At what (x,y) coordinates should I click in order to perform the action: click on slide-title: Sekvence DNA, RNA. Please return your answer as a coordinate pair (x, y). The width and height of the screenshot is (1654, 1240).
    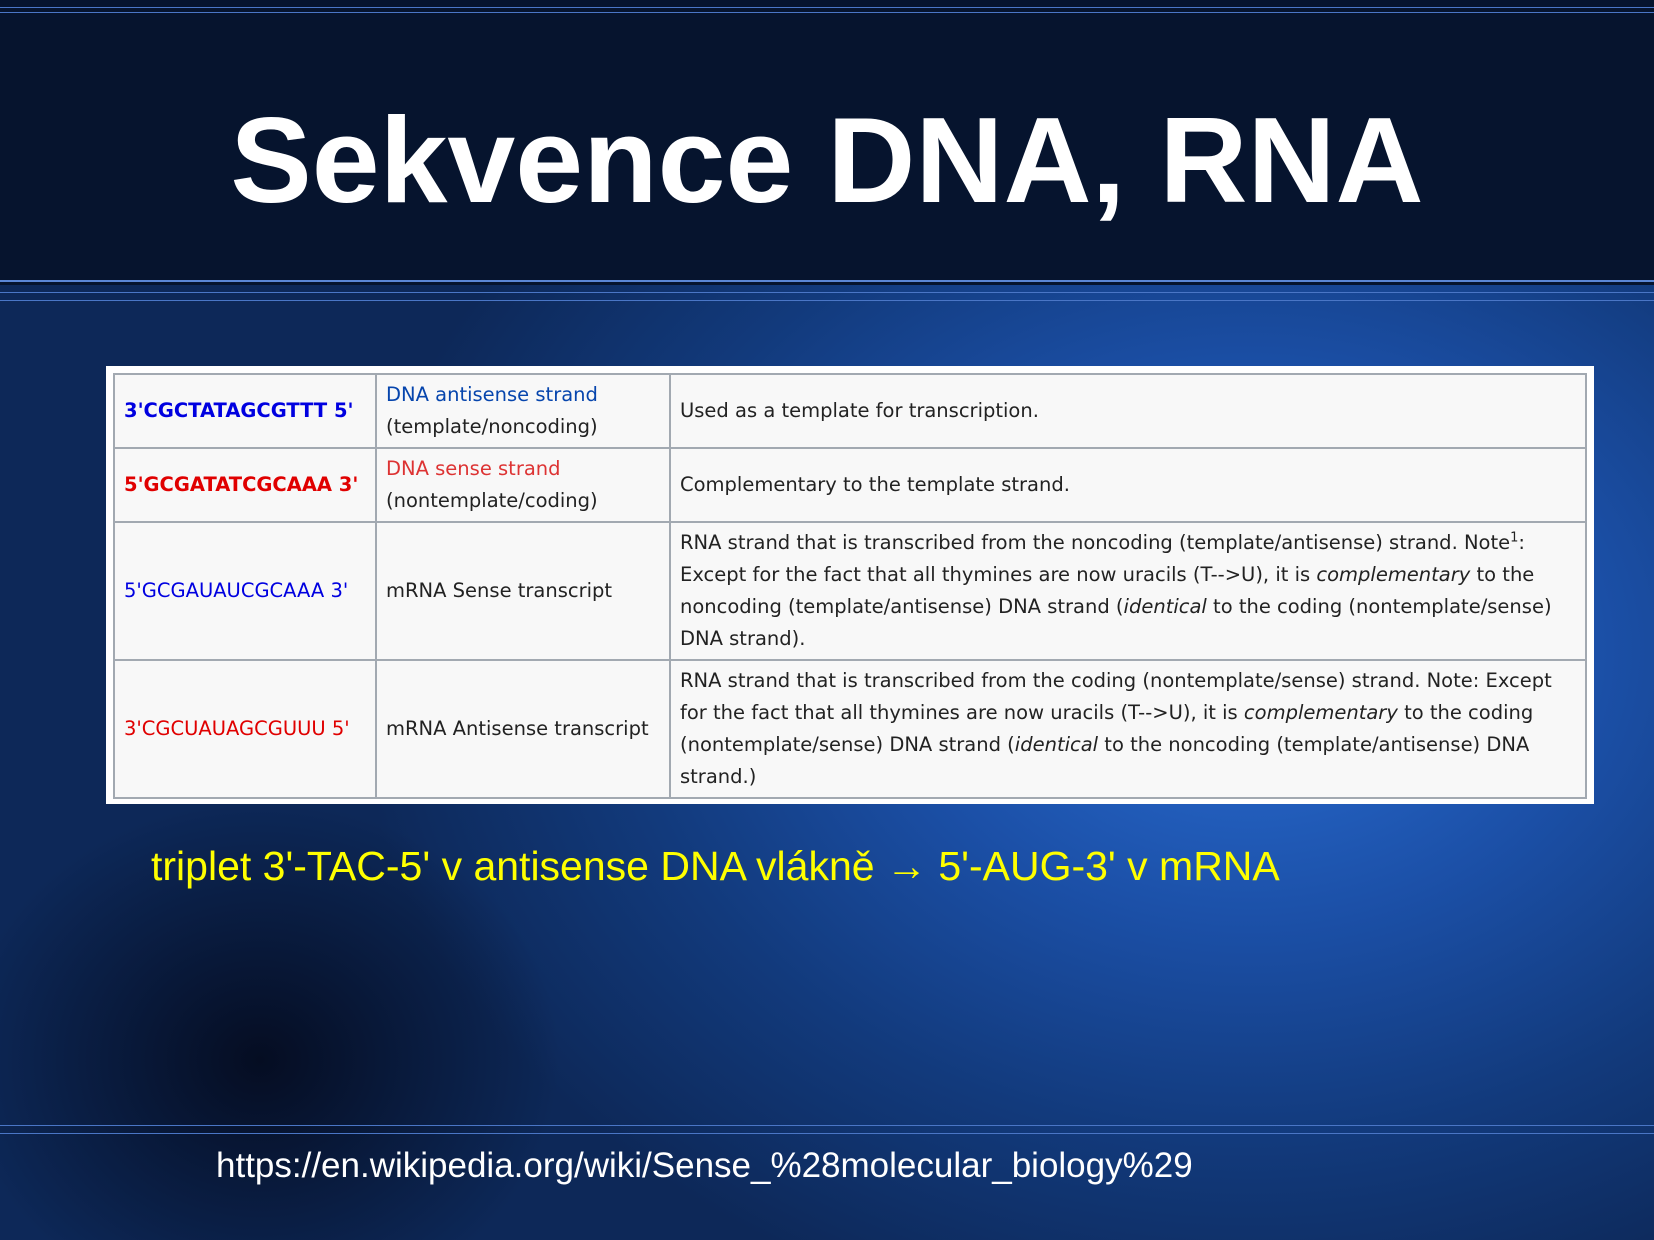
    Looking at the image, I should click on (827, 160).